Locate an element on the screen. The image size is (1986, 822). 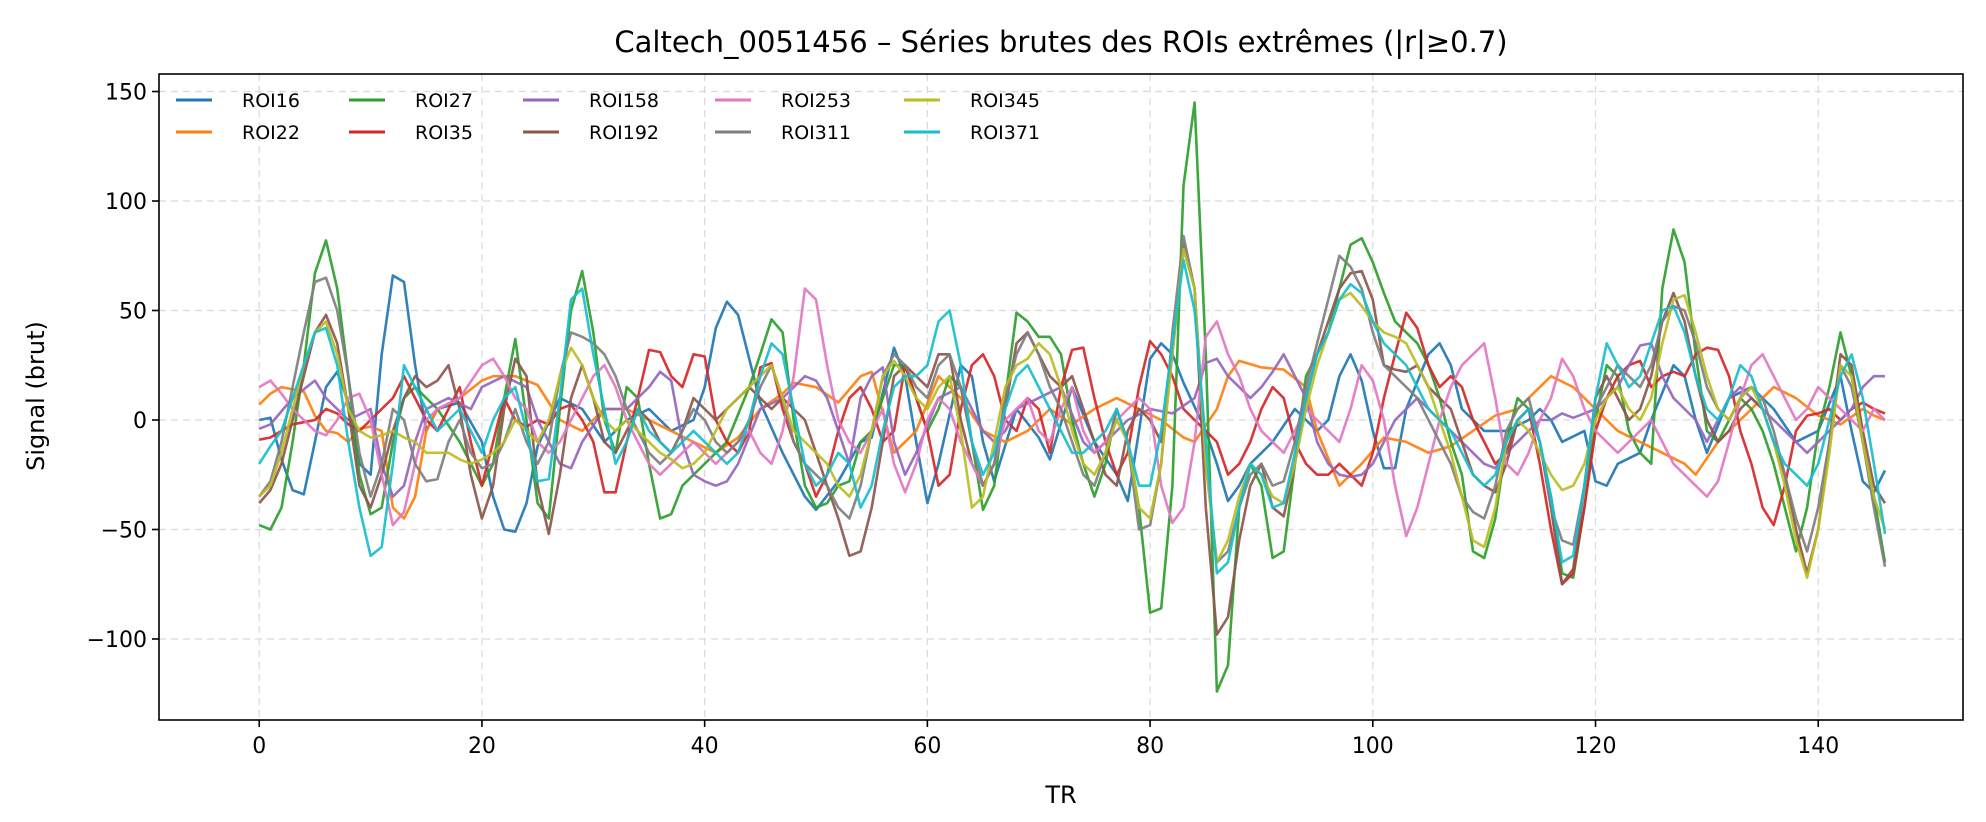
legend-label-roi22: ROI22 is located at coordinates (271, 133).